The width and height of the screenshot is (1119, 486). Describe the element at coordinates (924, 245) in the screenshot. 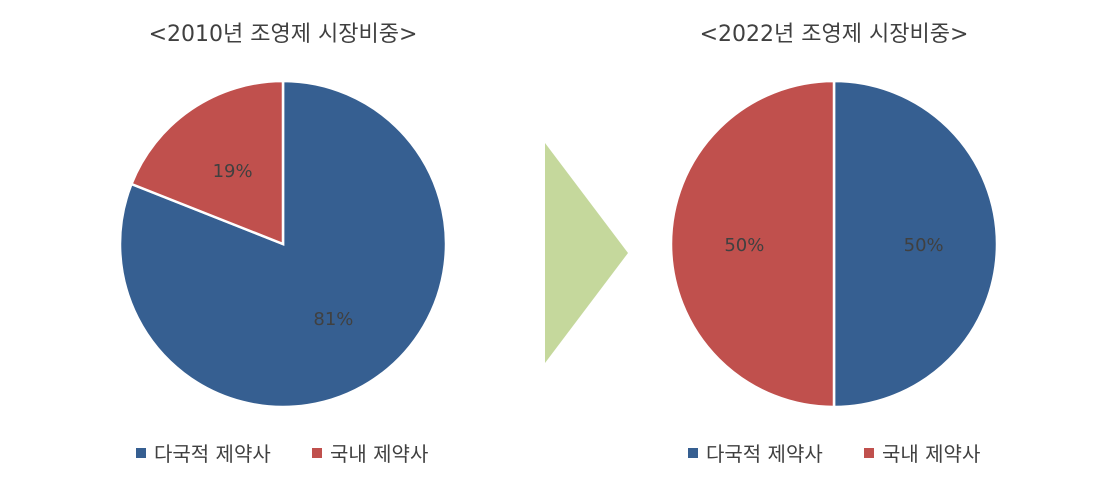

I see `data-label-multinational: 50%` at that location.